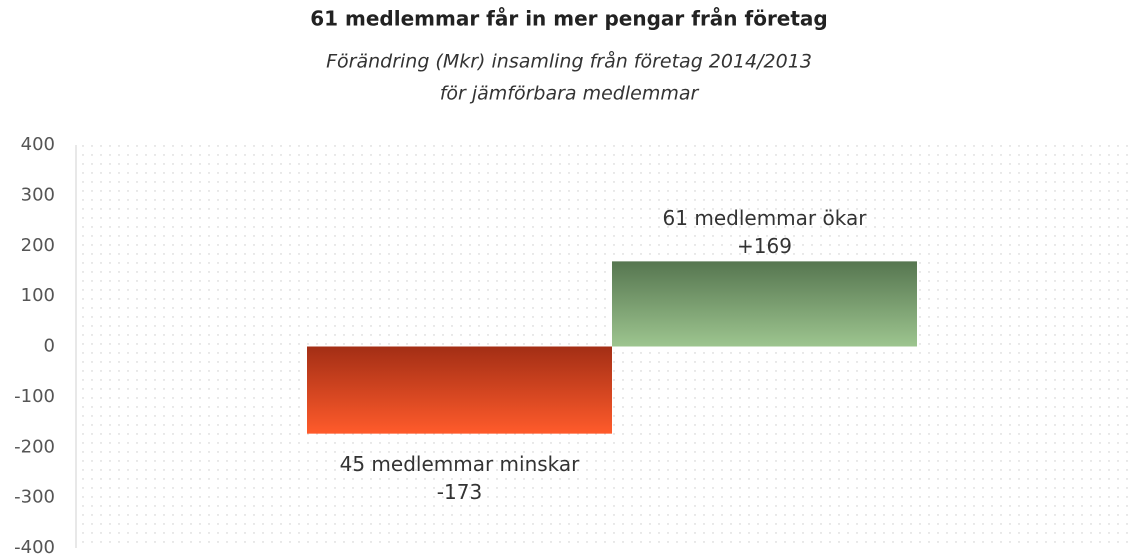 This screenshot has width=1138, height=557. I want to click on y-tick-label: 300, so click(38, 194).